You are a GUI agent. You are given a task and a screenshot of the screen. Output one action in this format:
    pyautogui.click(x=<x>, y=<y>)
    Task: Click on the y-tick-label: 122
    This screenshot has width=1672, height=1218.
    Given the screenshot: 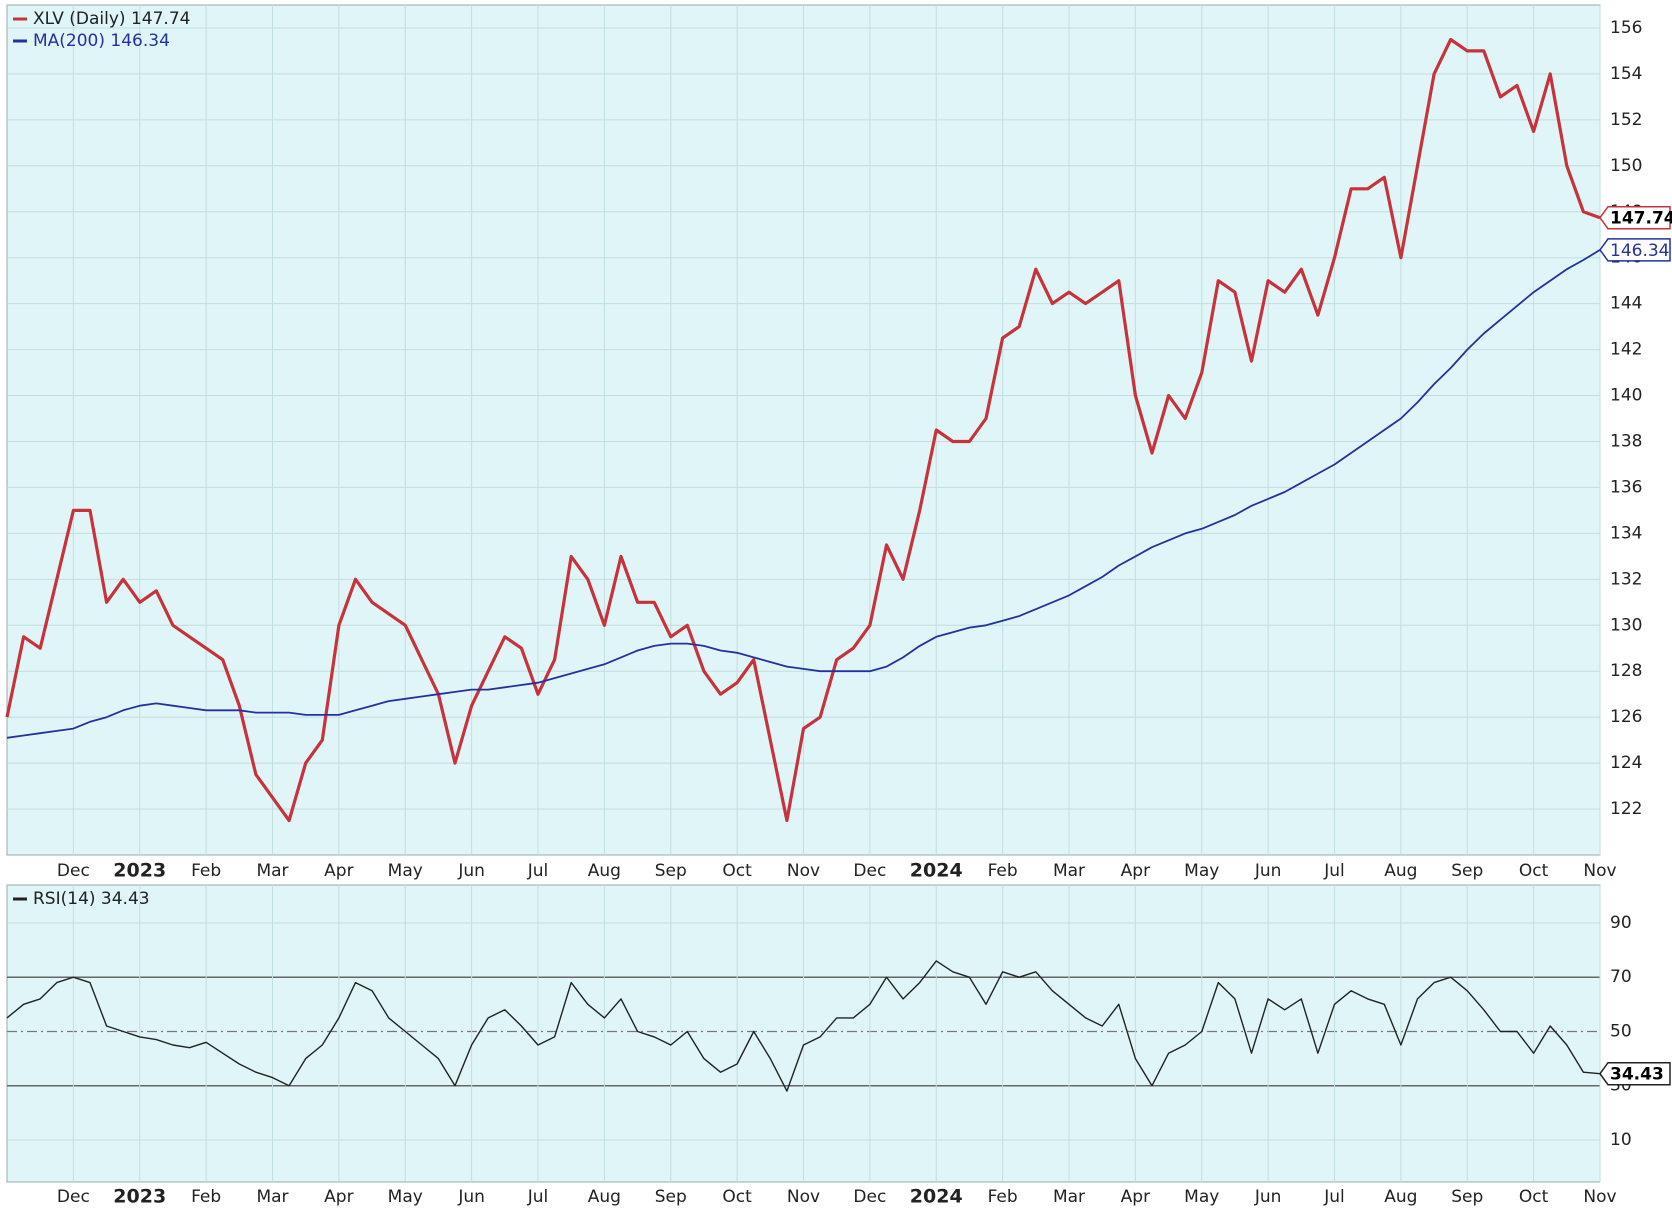 What is the action you would take?
    pyautogui.click(x=1626, y=809)
    